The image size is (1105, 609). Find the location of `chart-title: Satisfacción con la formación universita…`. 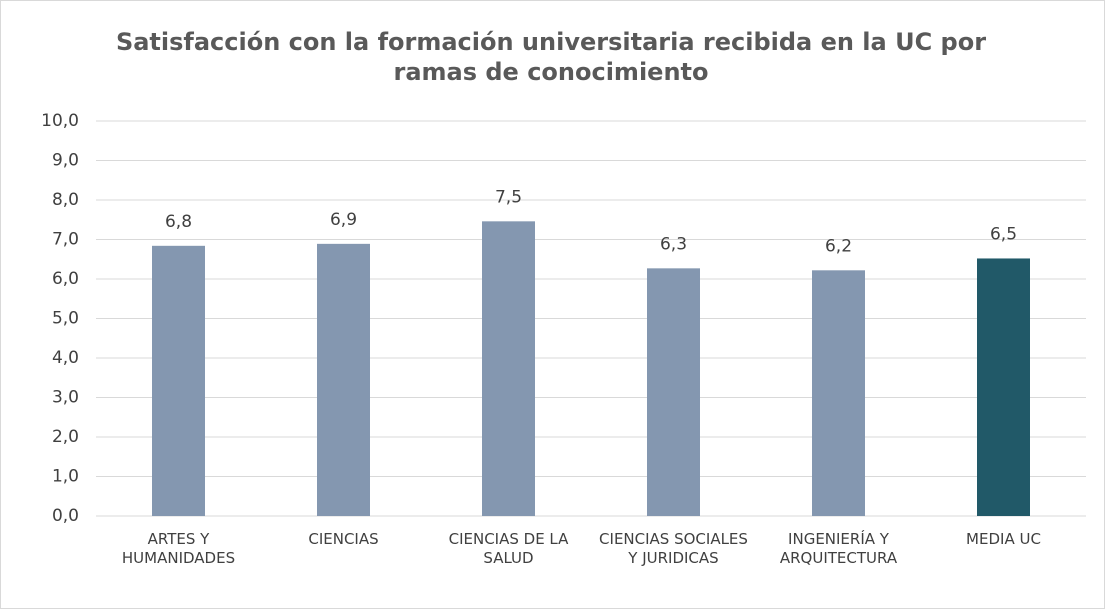

chart-title: Satisfacción con la formación universita… is located at coordinates (551, 57).